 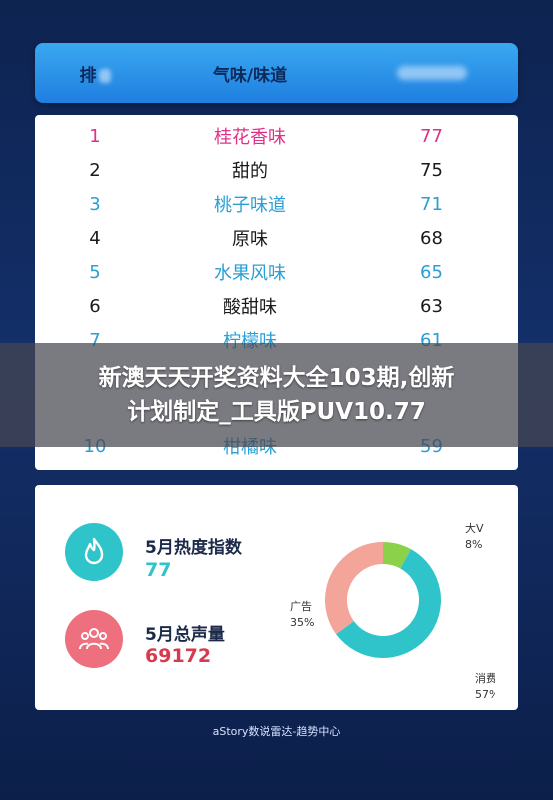 I want to click on cell-rank: 6, so click(x=95, y=306).